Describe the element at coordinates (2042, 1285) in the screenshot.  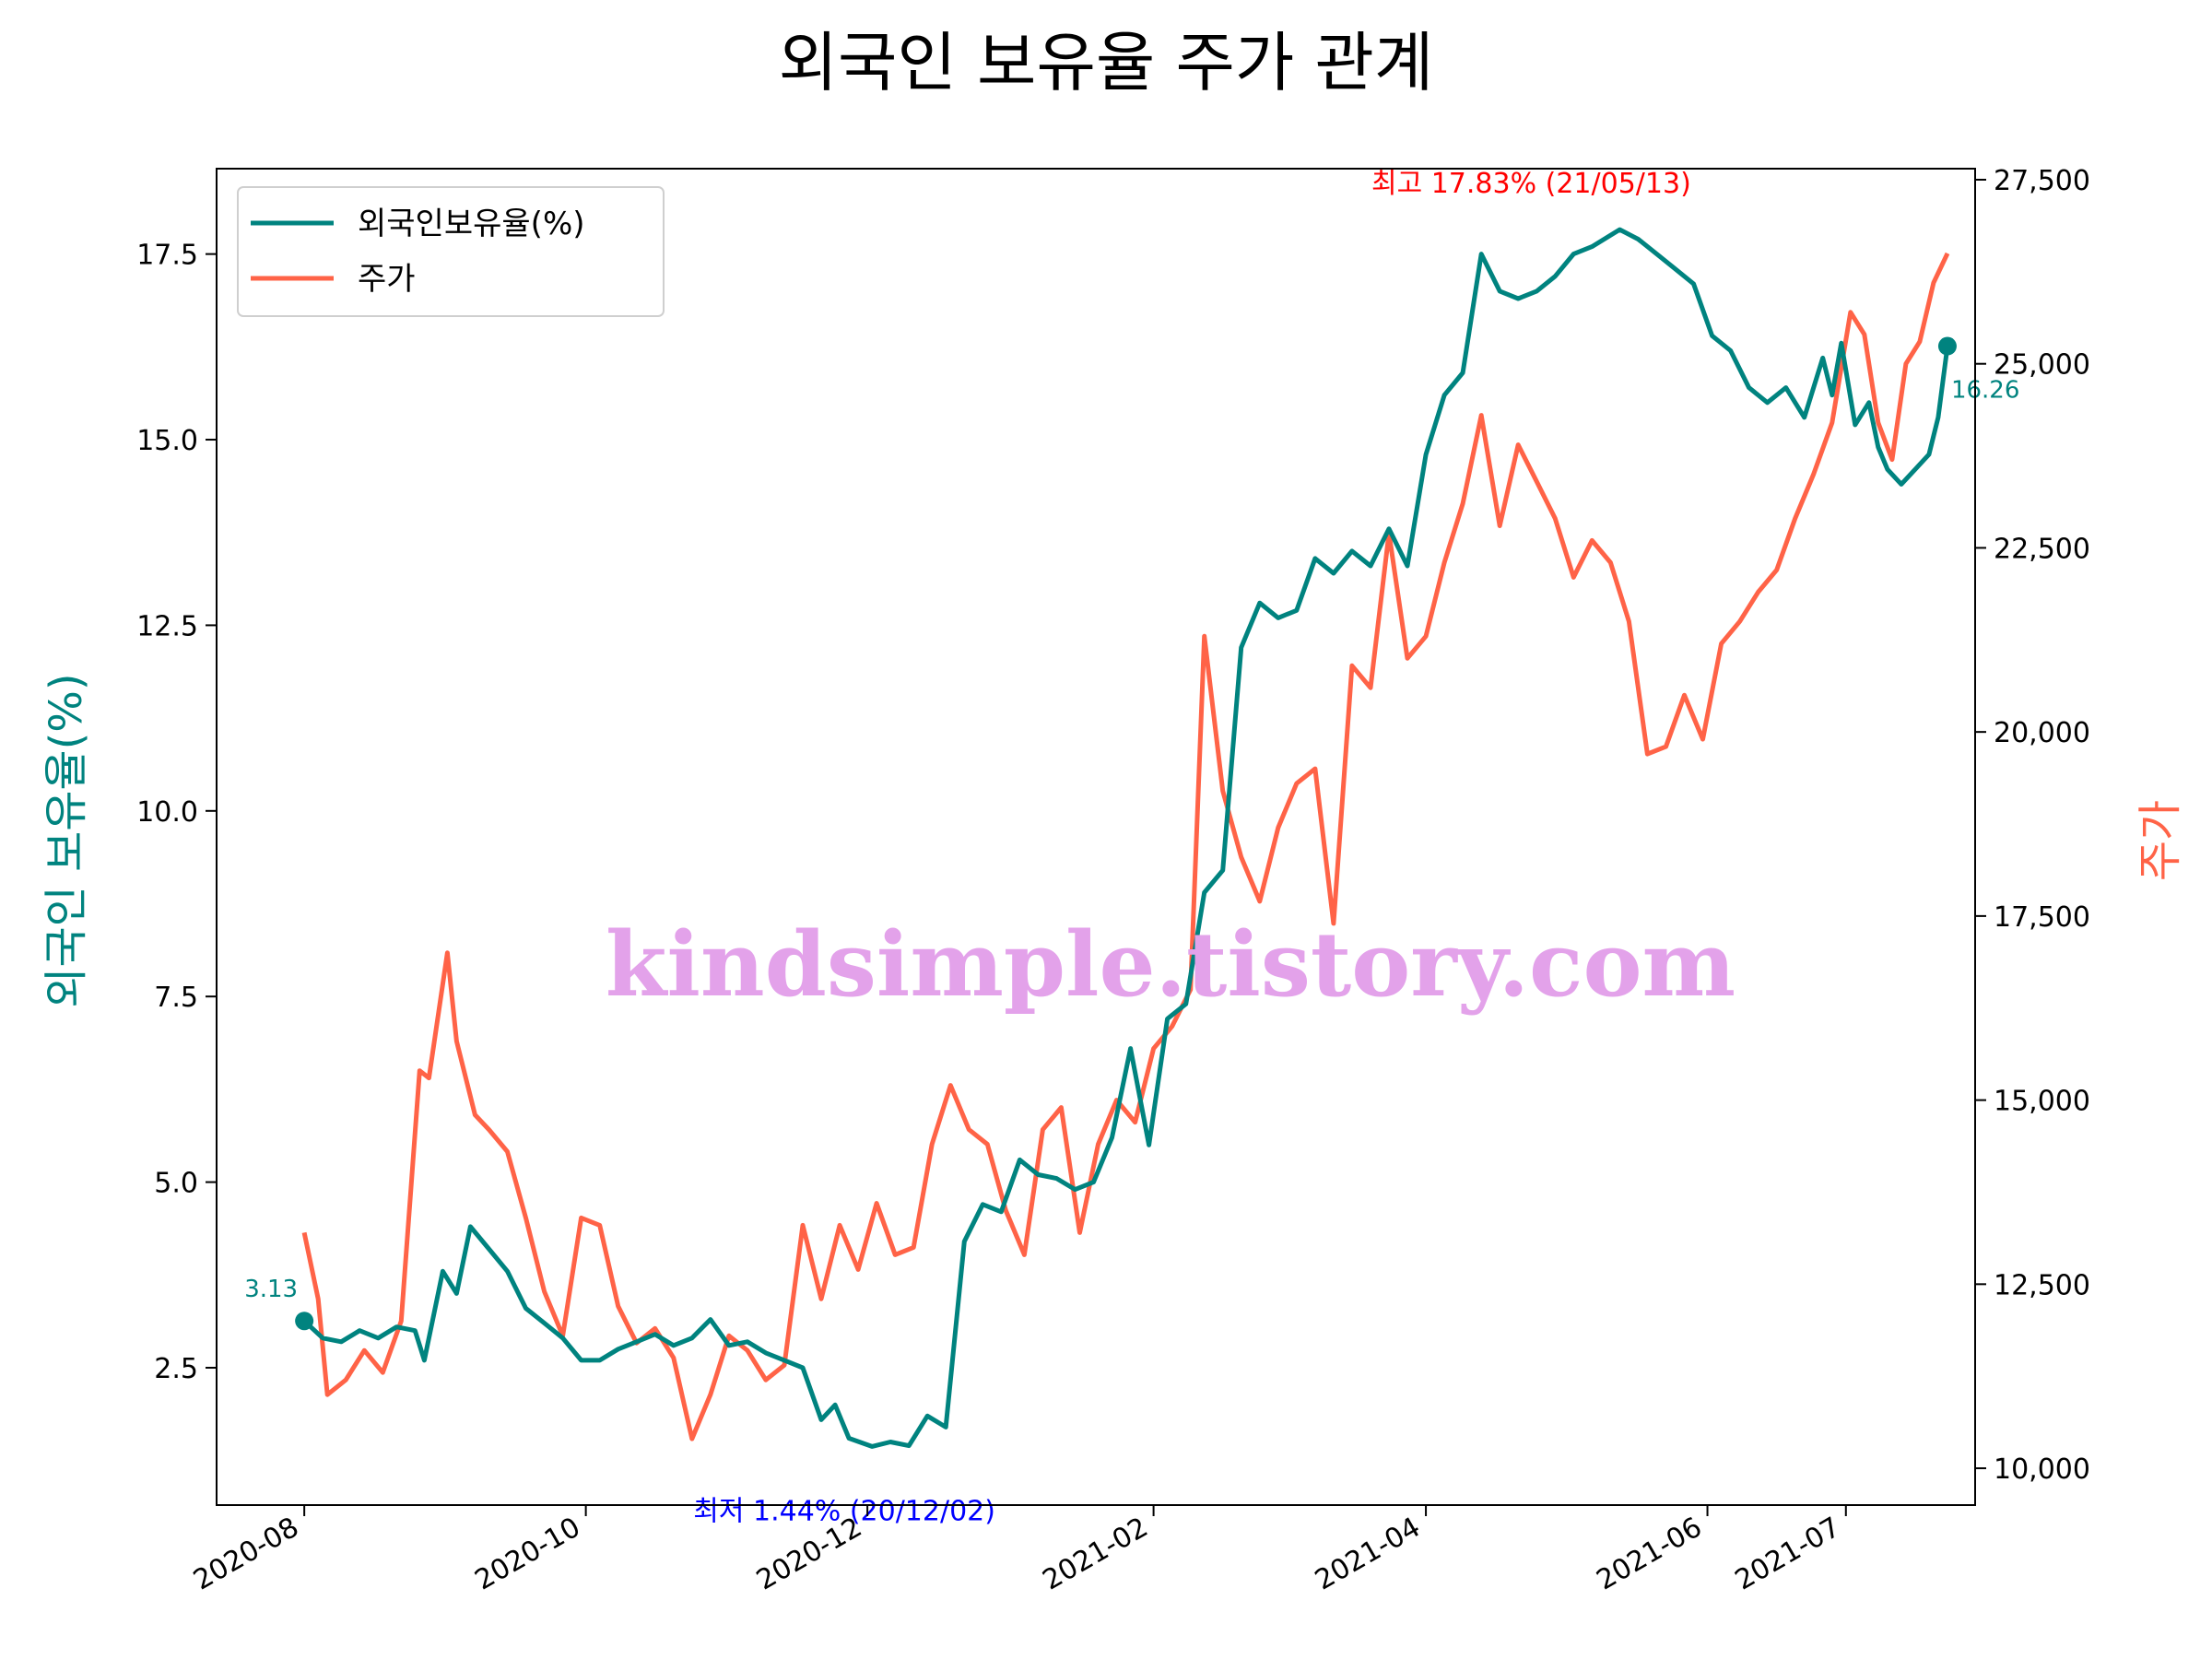
I see `y2-tick-label: 12,500` at that location.